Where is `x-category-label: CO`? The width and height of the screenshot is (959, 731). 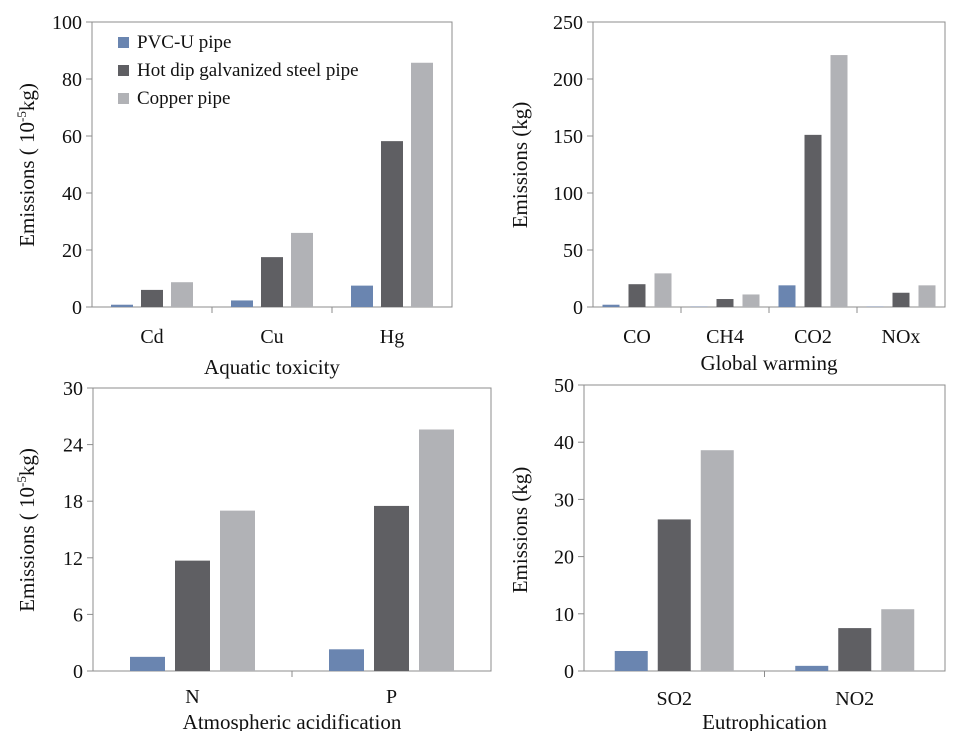 x-category-label: CO is located at coordinates (637, 337).